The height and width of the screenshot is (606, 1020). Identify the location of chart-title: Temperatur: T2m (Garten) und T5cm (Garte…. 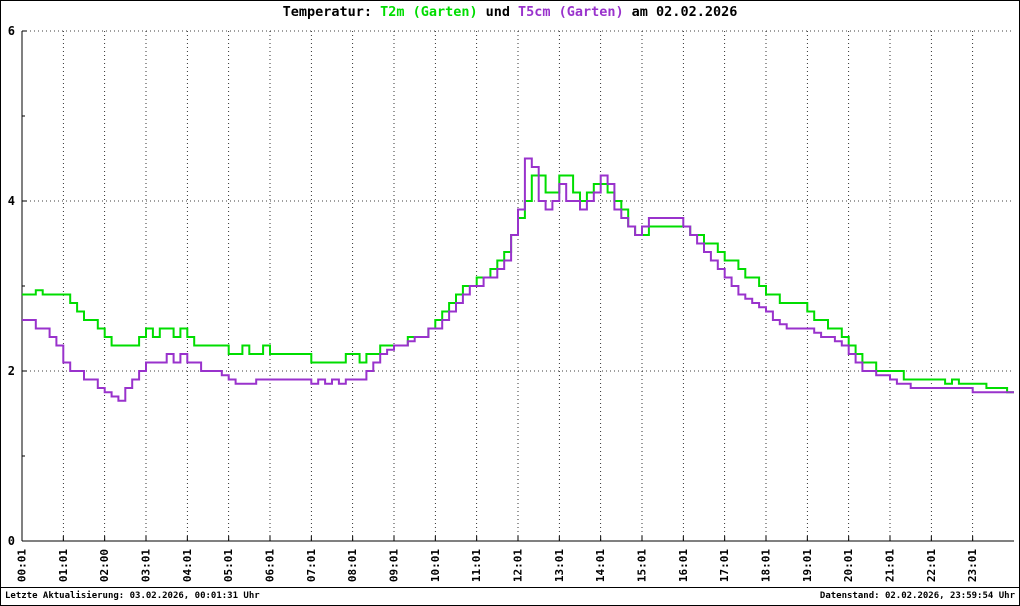
(510, 12).